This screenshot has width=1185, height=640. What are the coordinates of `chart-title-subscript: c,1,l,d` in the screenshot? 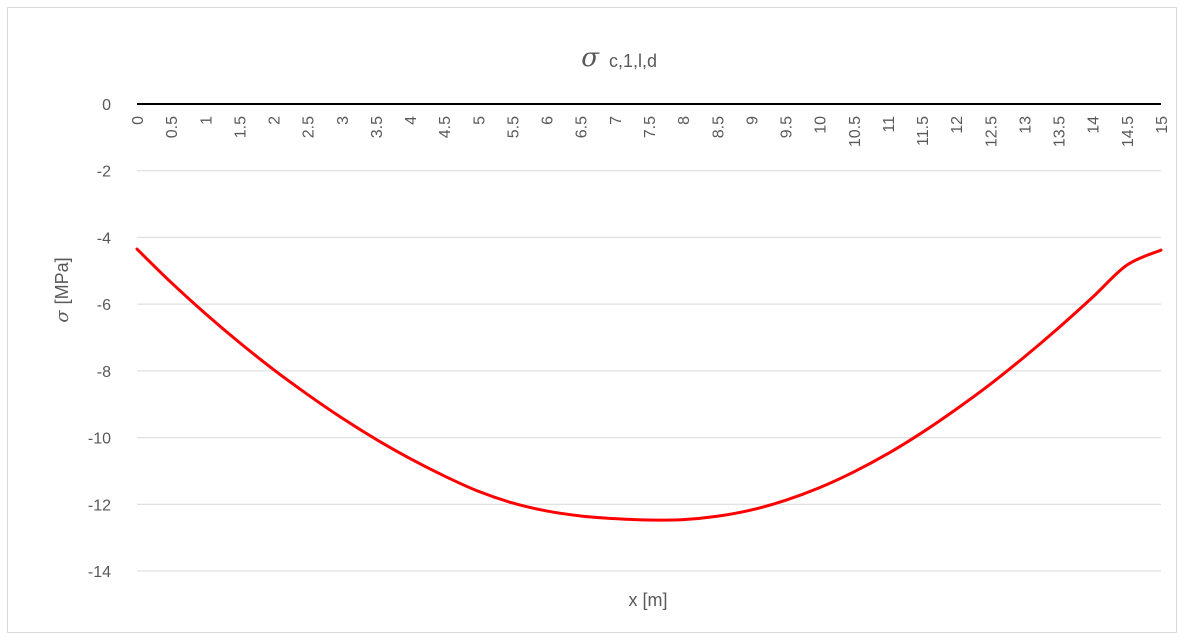 It's located at (633, 61).